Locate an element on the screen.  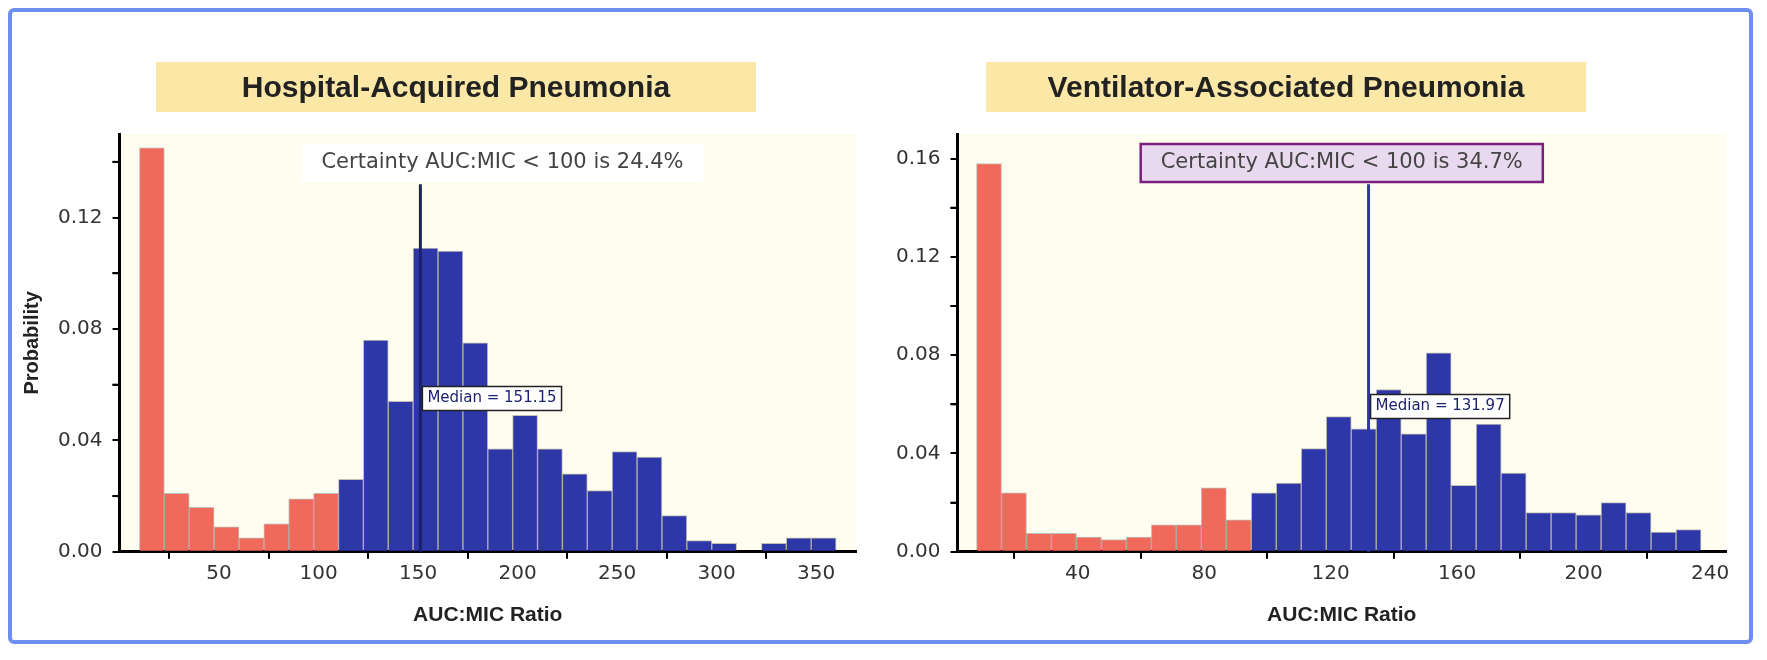
annotation: Certainty AUC:MIC < 100 is 34.7% is located at coordinates (1341, 161).